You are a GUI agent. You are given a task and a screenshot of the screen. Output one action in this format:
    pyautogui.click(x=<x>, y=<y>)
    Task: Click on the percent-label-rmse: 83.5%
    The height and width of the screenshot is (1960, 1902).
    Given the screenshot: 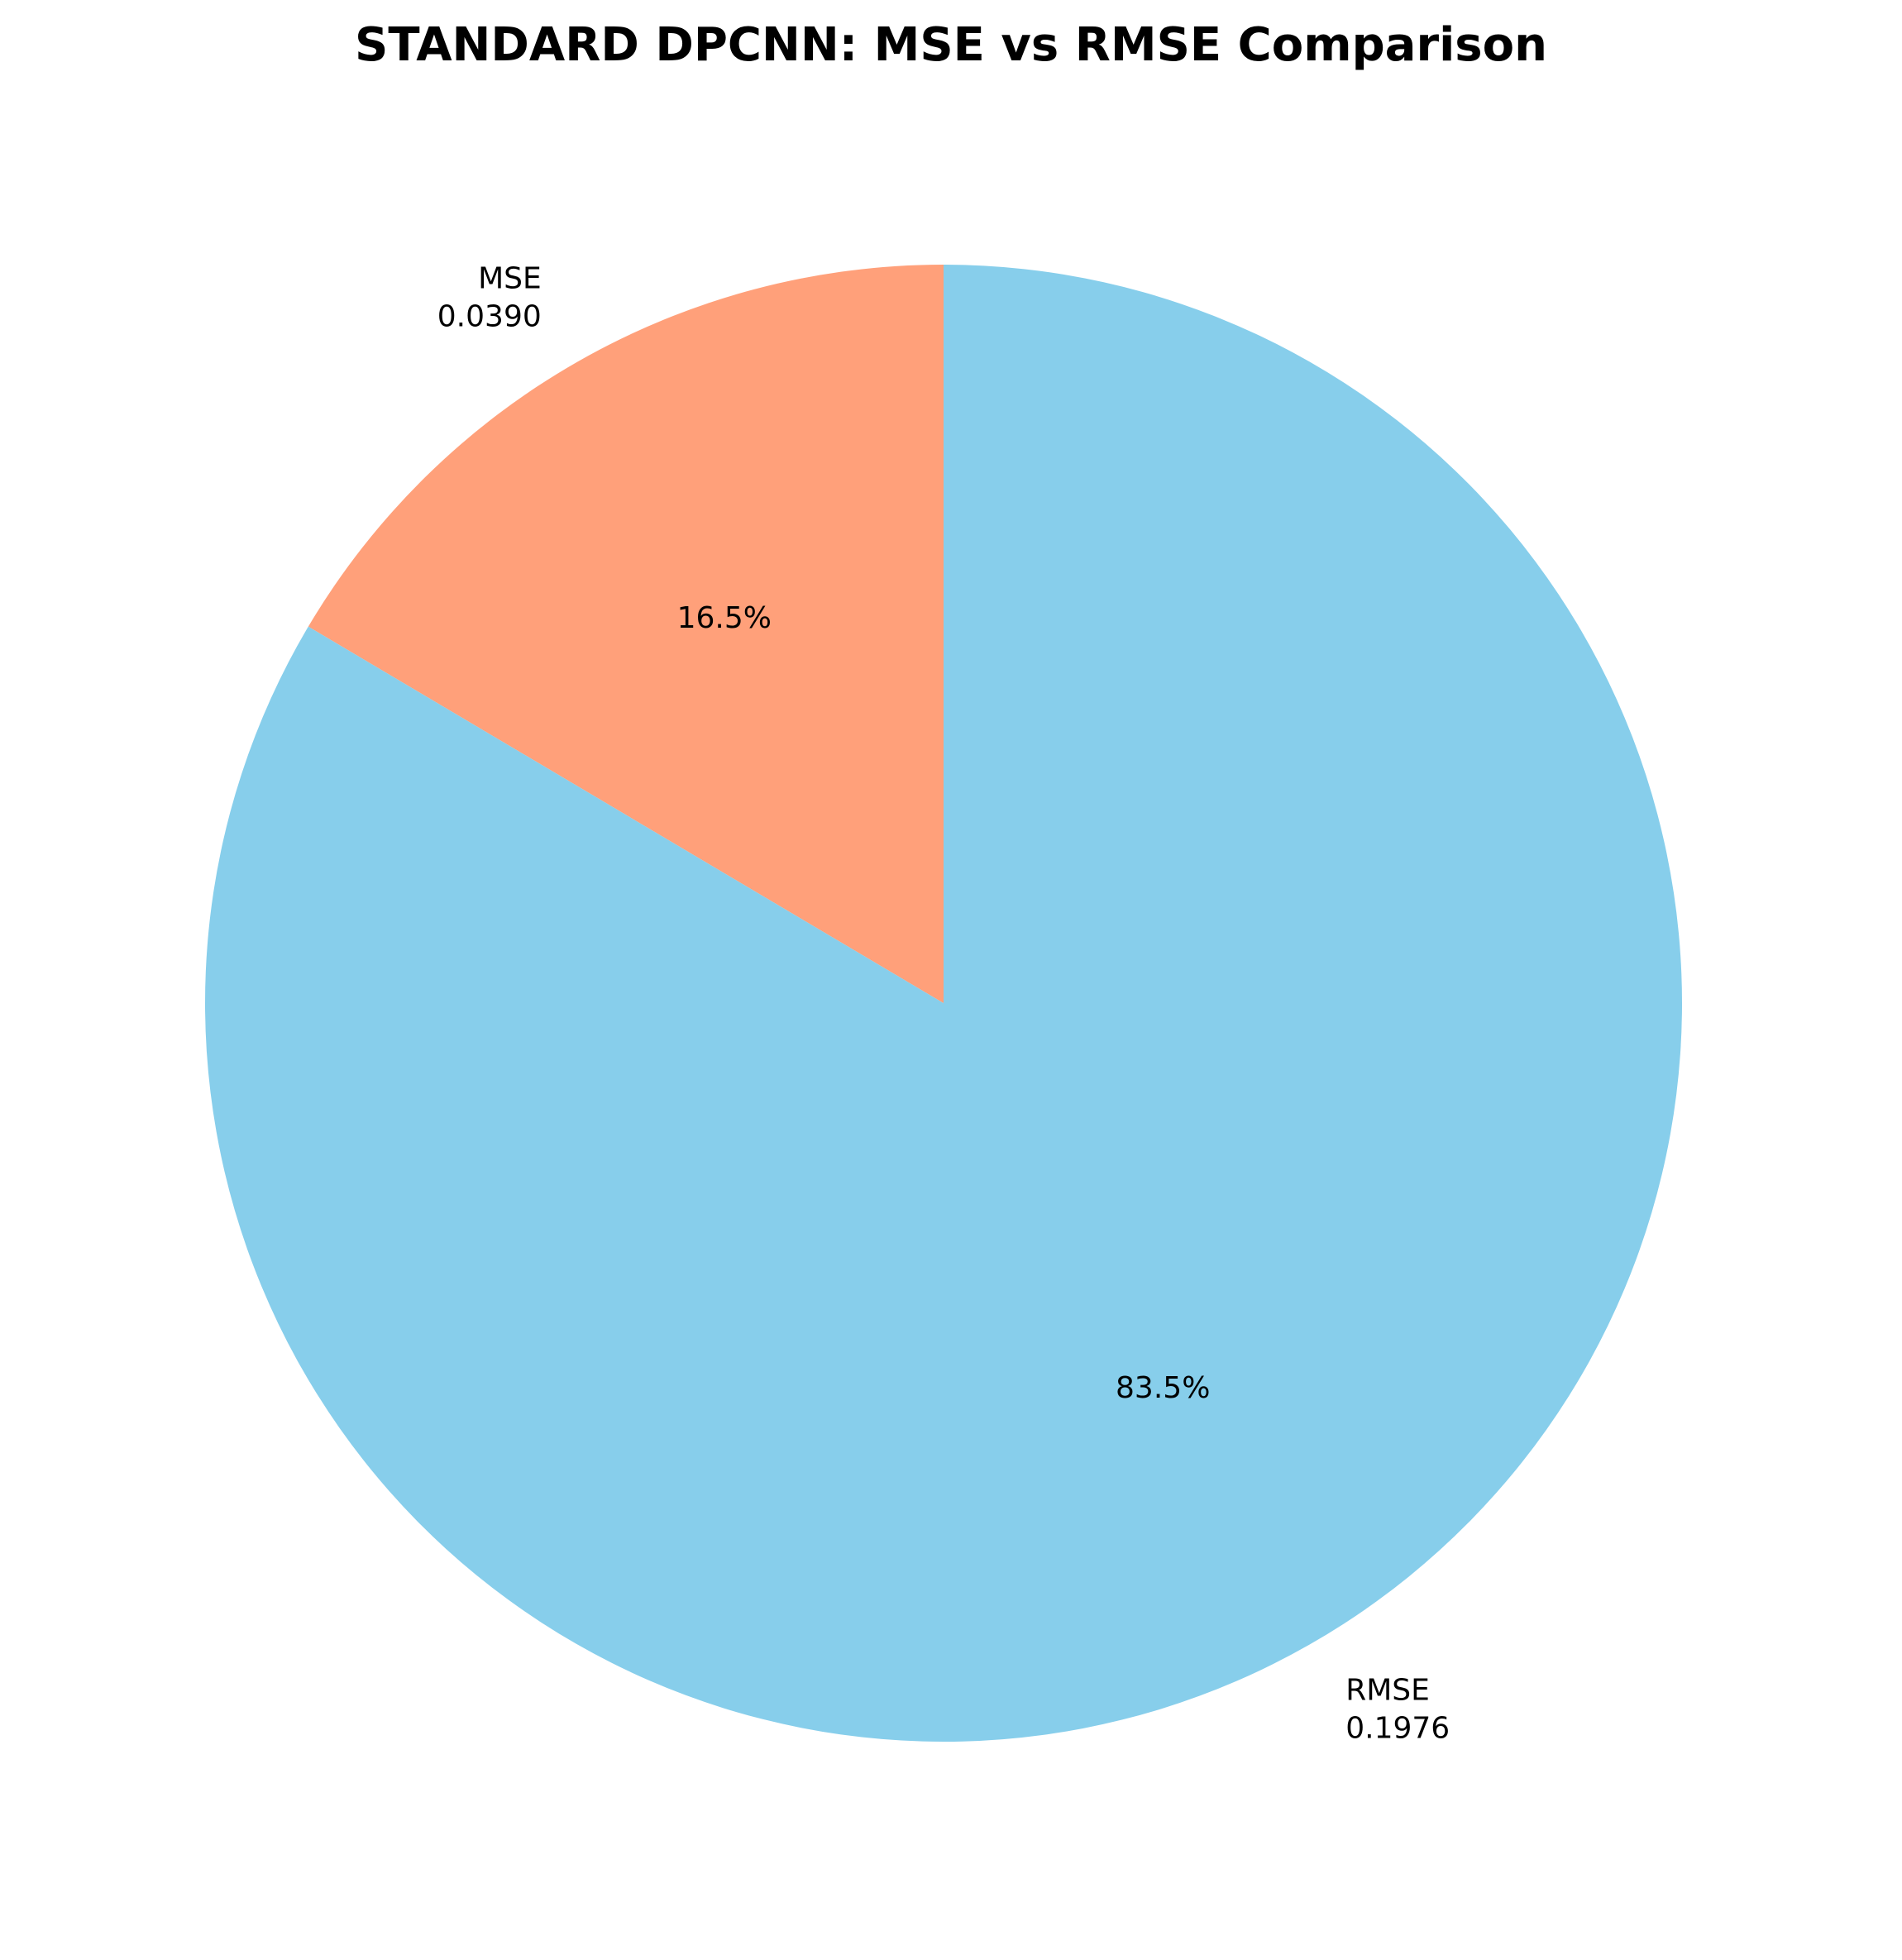 What is the action you would take?
    pyautogui.click(x=1163, y=1388)
    